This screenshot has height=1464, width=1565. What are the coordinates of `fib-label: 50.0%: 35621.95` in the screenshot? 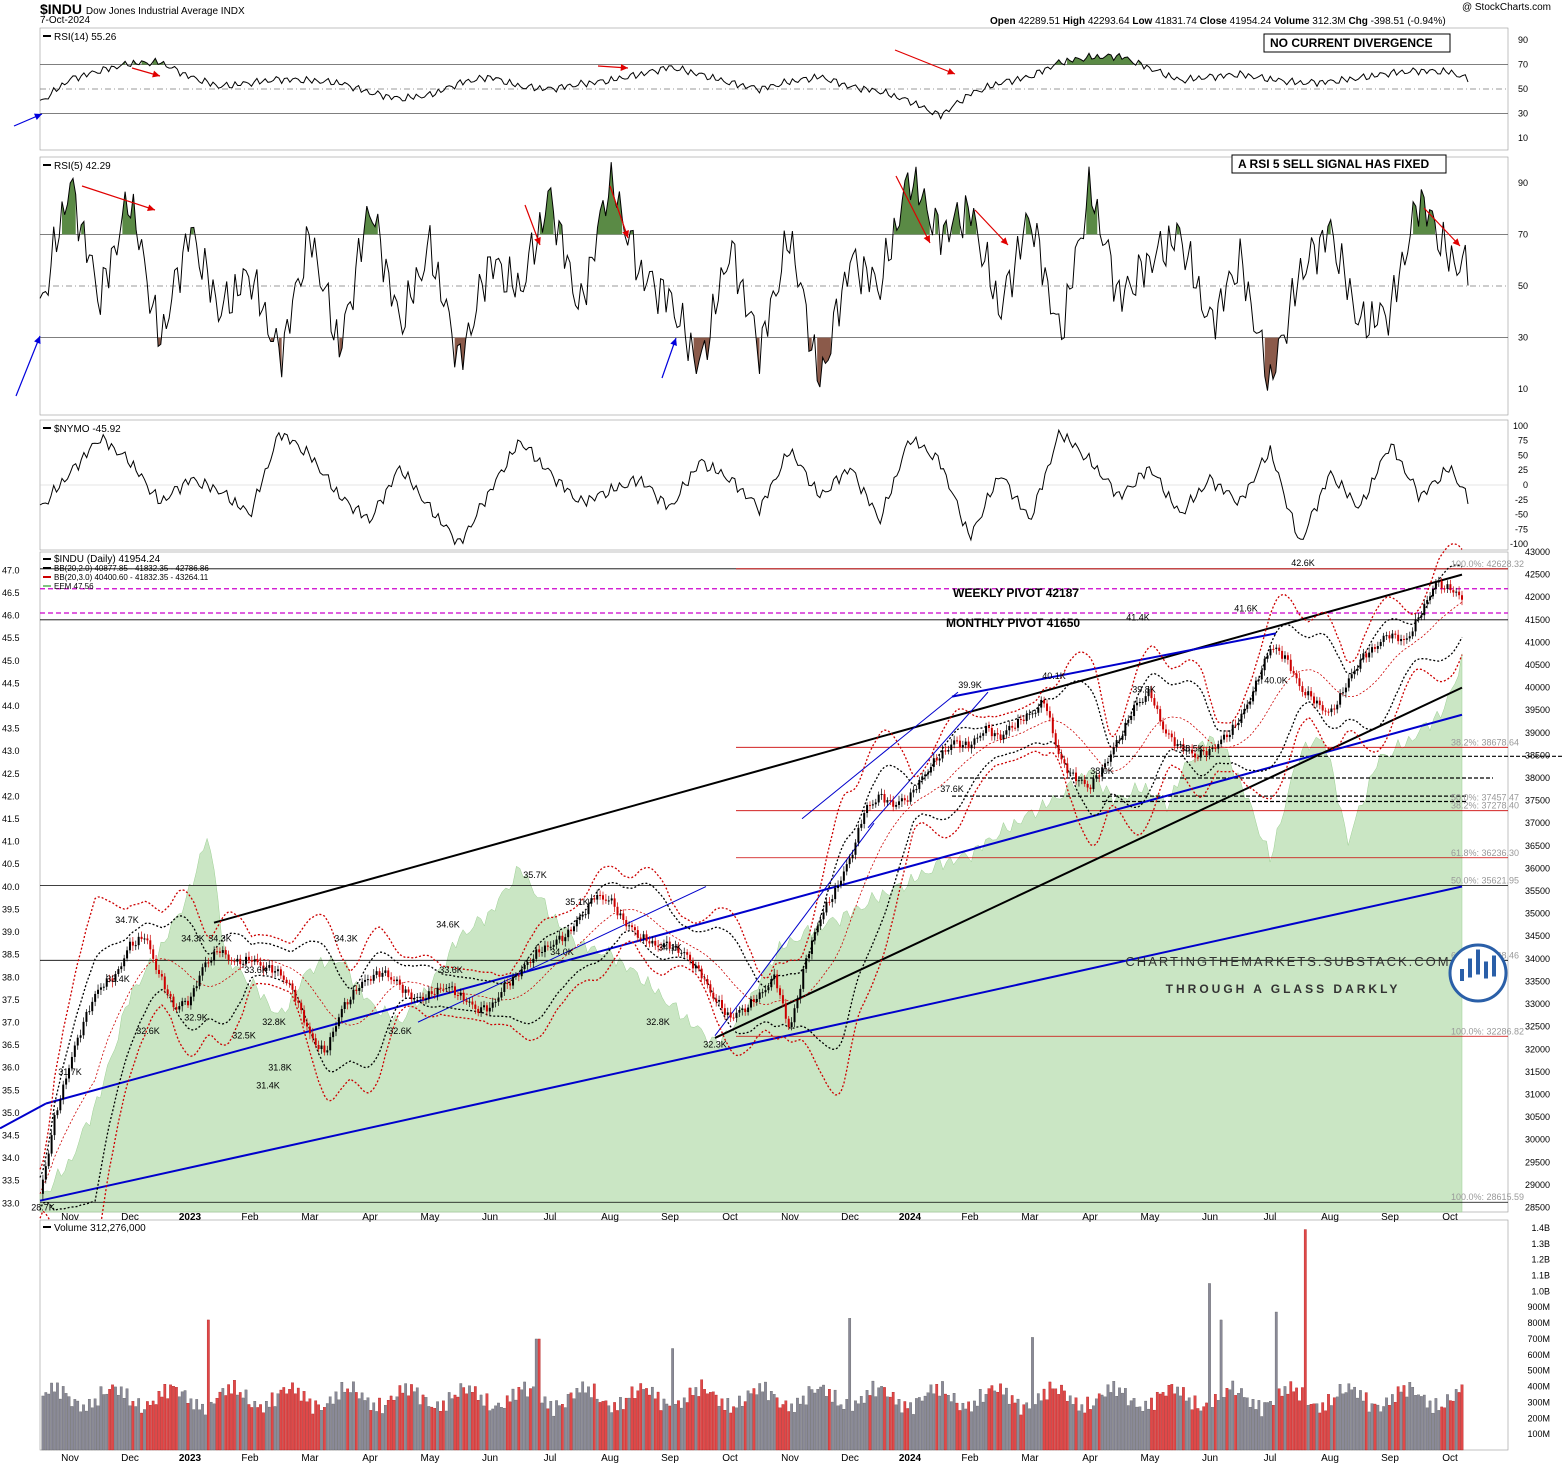 It's located at (1485, 881).